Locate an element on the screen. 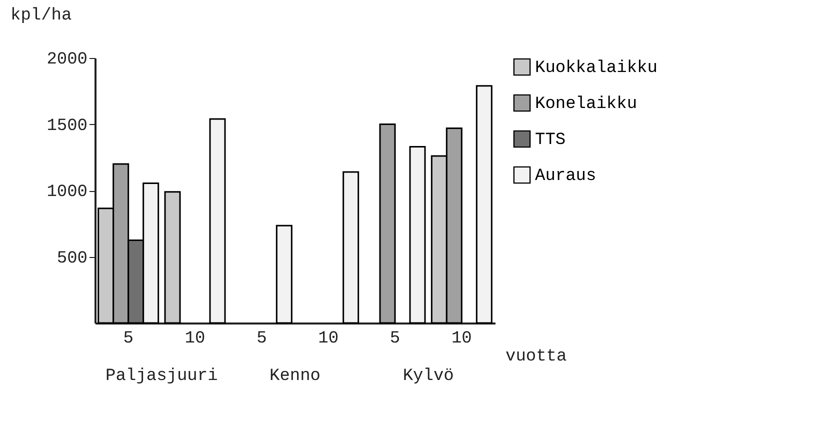  text: Paljasjuuri is located at coordinates (162, 376).